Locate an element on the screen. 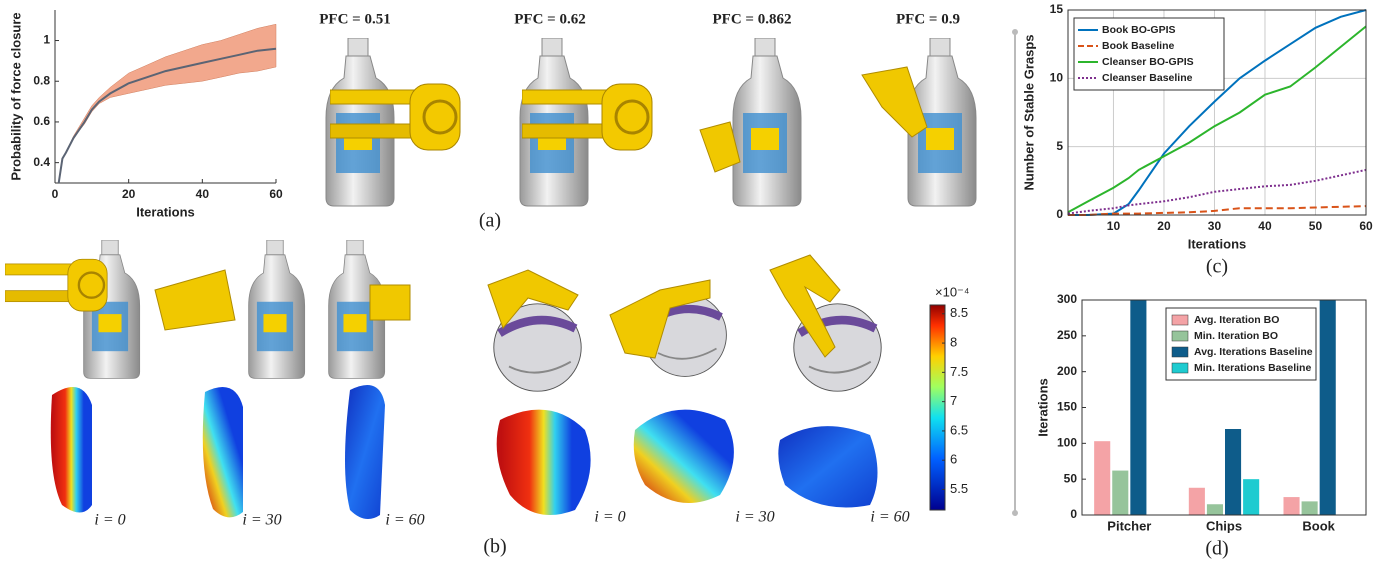 The width and height of the screenshot is (1396, 568). grasp-illustrations-a is located at coordinates (651, 122).